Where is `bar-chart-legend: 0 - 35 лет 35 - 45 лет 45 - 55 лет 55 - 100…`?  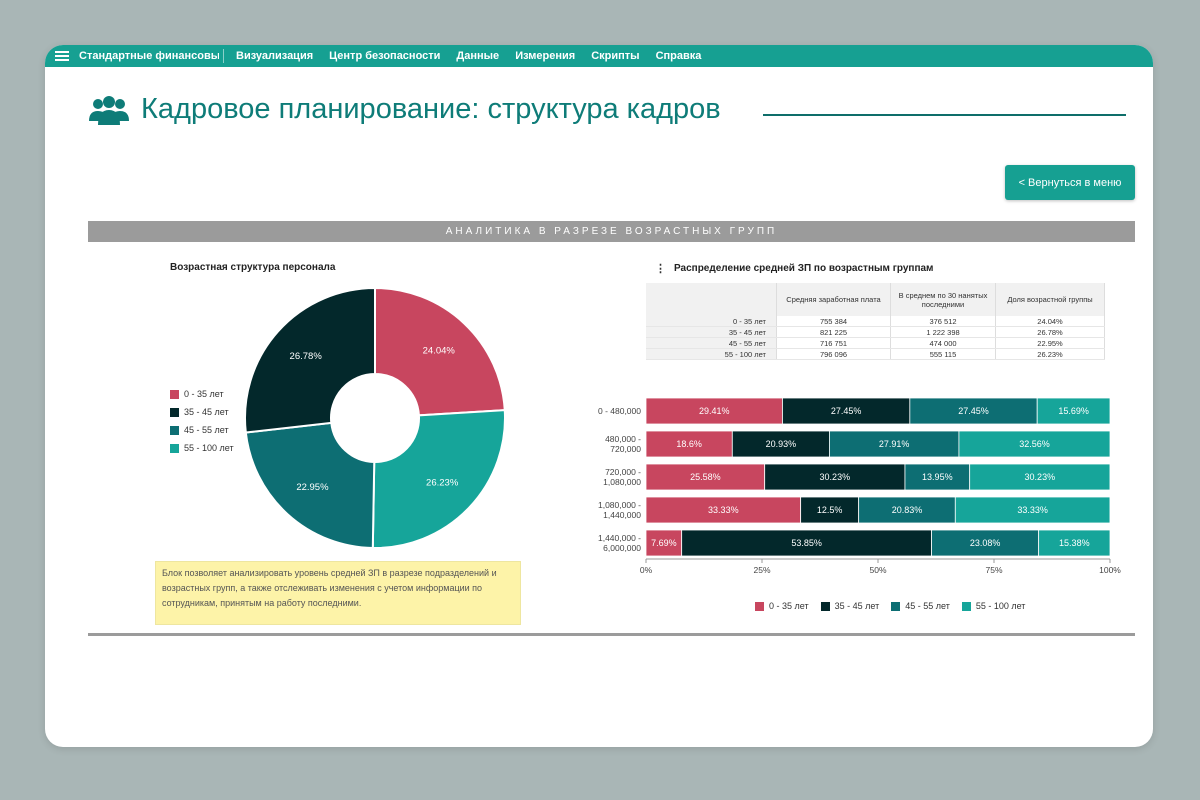
bar-chart-legend: 0 - 35 лет 35 - 45 лет 45 - 55 лет 55 - 100… is located at coordinates (896, 606).